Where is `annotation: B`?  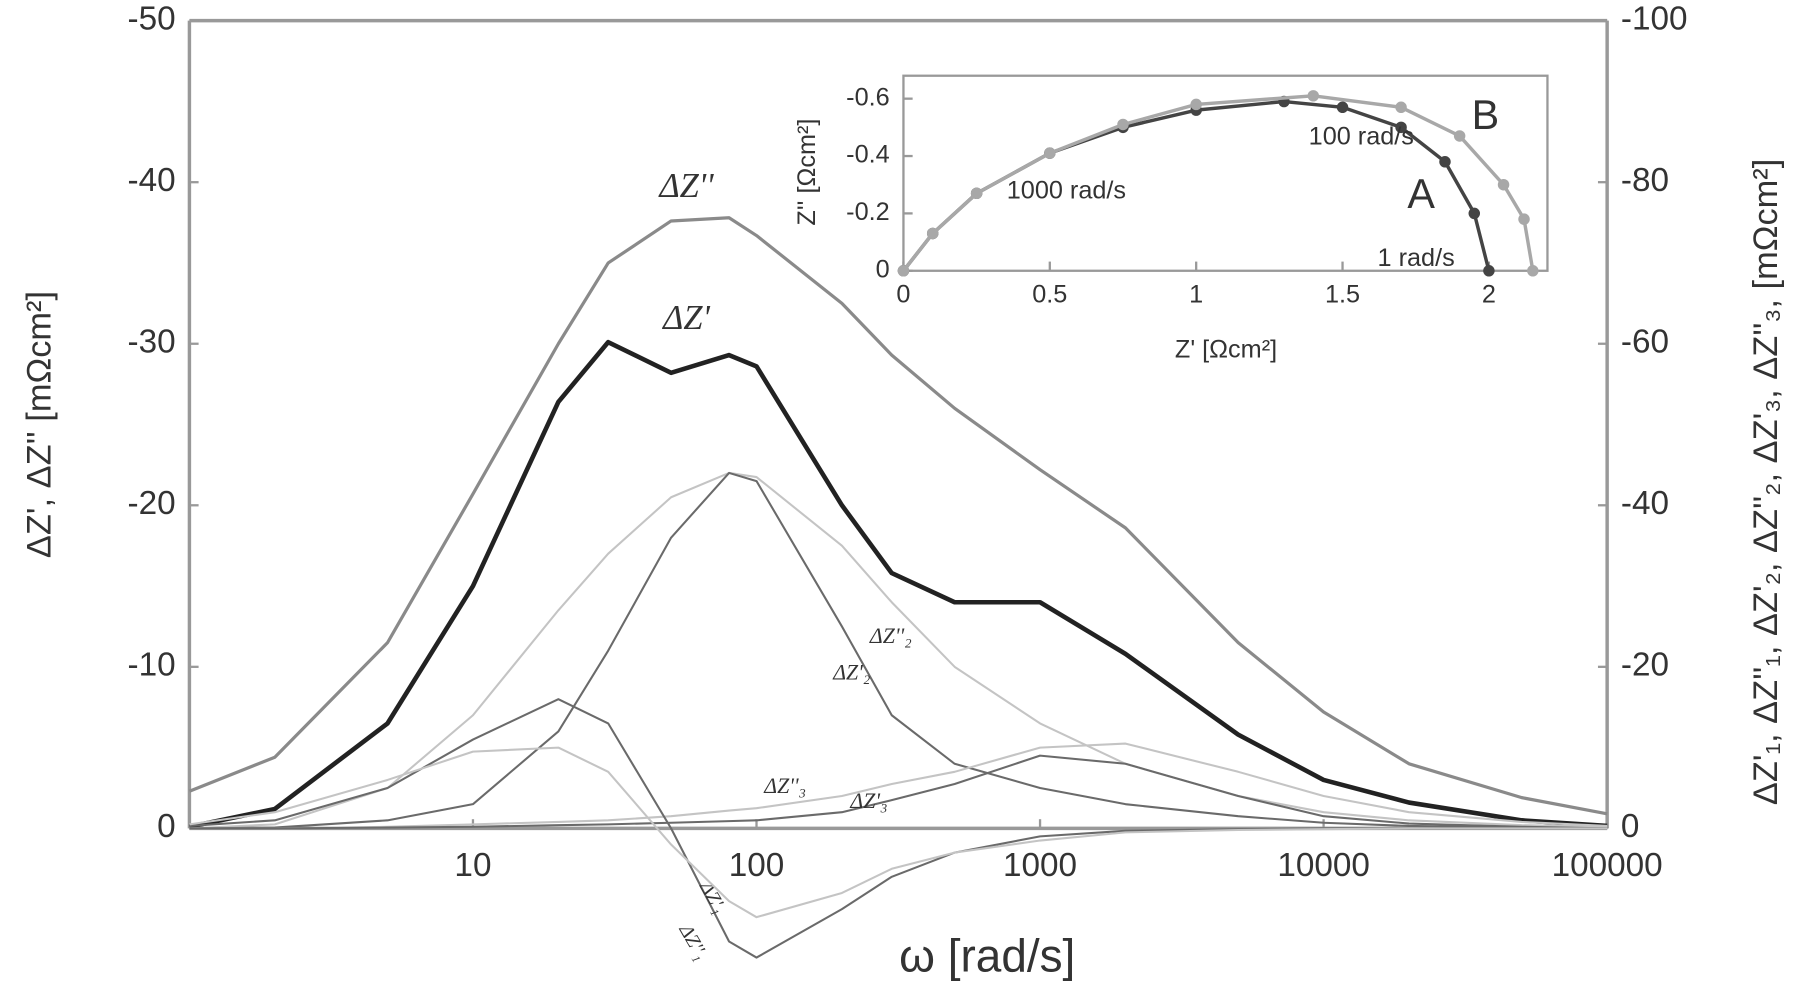 annotation: B is located at coordinates (1486, 115).